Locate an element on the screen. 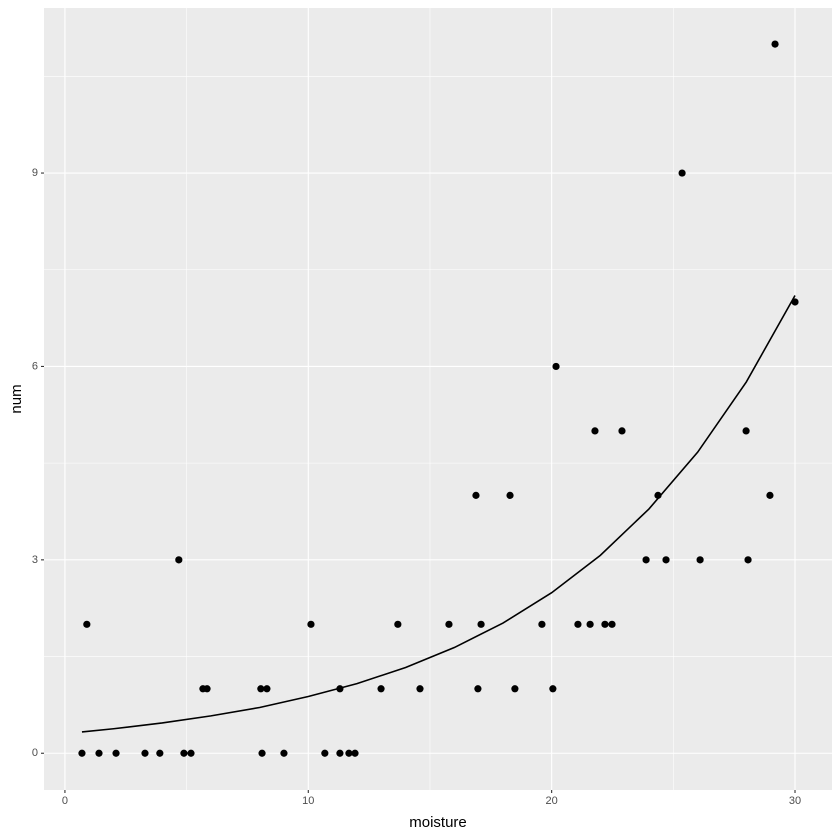 Image resolution: width=840 pixels, height=840 pixels. x-tick-label: 30 is located at coordinates (795, 801).